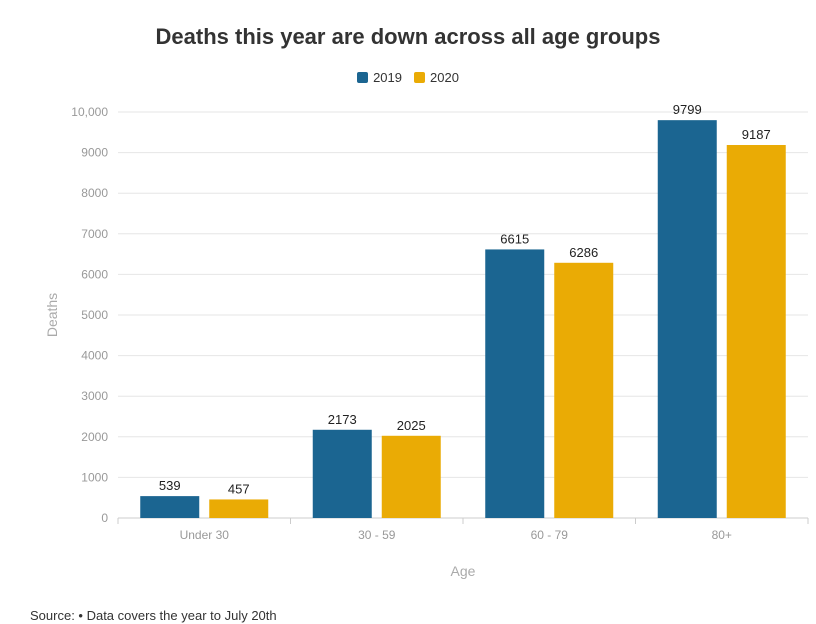 The image size is (816, 624). I want to click on x-tick-label: 30 - 59, so click(377, 535).